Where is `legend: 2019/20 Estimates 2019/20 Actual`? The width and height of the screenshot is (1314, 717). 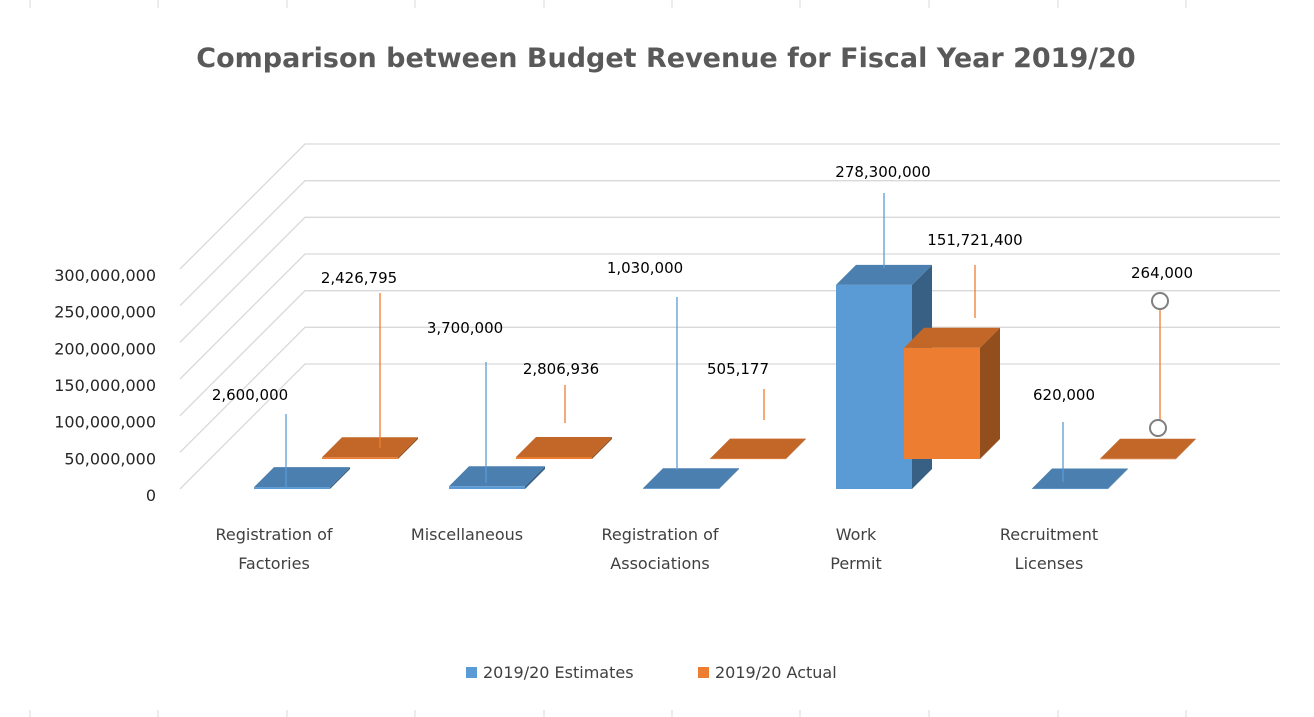
legend: 2019/20 Estimates 2019/20 Actual is located at coordinates (651, 672).